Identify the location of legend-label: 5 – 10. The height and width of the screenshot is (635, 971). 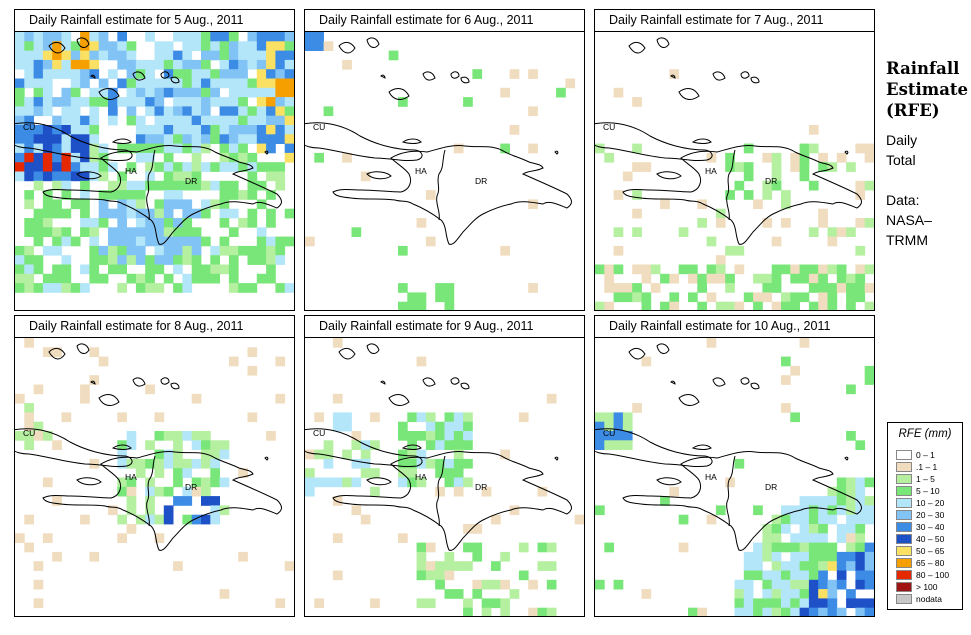
(928, 491).